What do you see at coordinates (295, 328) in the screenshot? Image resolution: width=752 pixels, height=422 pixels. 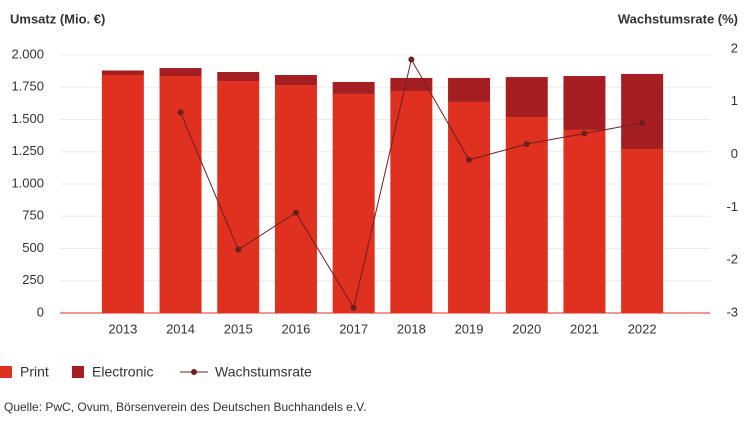 I see `x-tick-label: 2016` at bounding box center [295, 328].